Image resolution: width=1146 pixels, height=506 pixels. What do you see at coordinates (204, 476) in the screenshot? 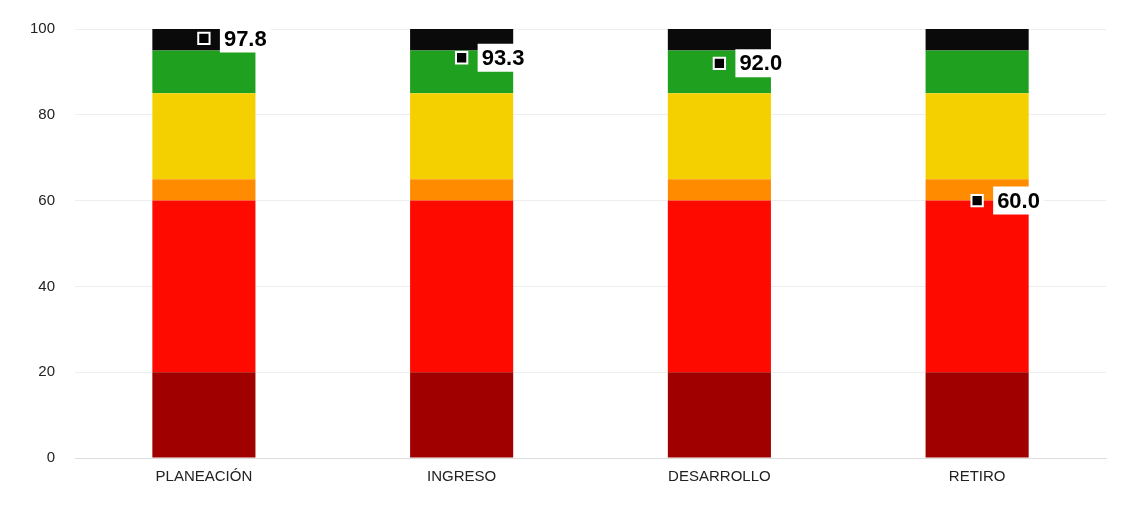
I see `x-tick-label: PLANEACIÓN` at bounding box center [204, 476].